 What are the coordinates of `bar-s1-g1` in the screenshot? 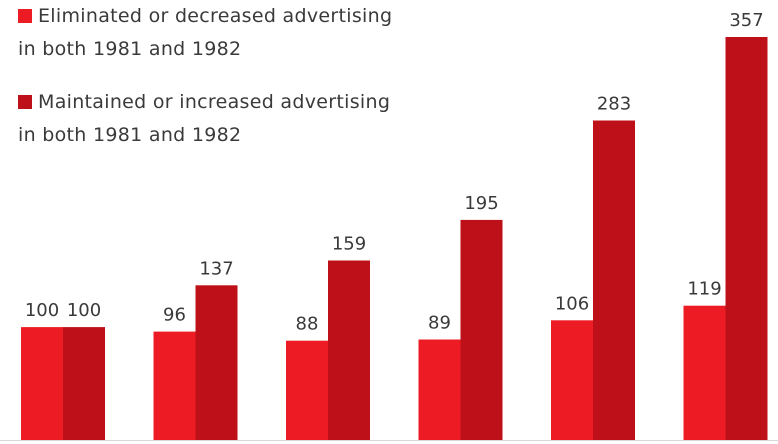 It's located at (42, 383).